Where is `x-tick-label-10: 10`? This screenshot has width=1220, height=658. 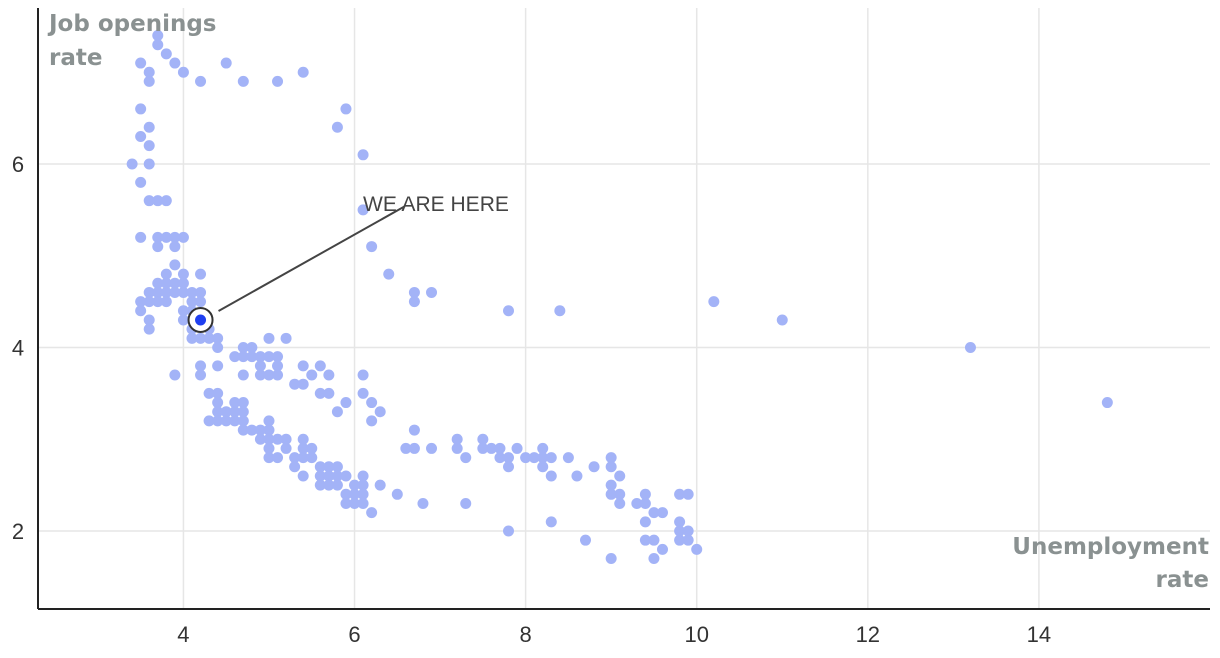 x-tick-label-10: 10 is located at coordinates (696, 634).